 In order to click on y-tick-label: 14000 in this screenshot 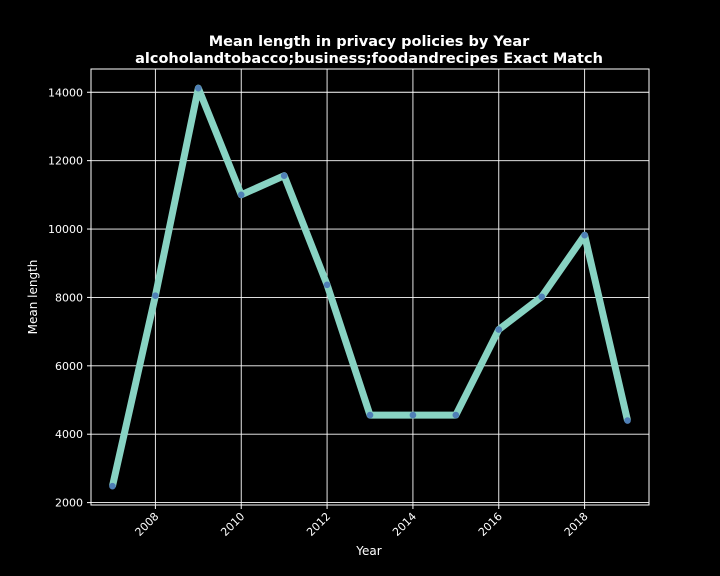, I will do `click(65, 92)`.